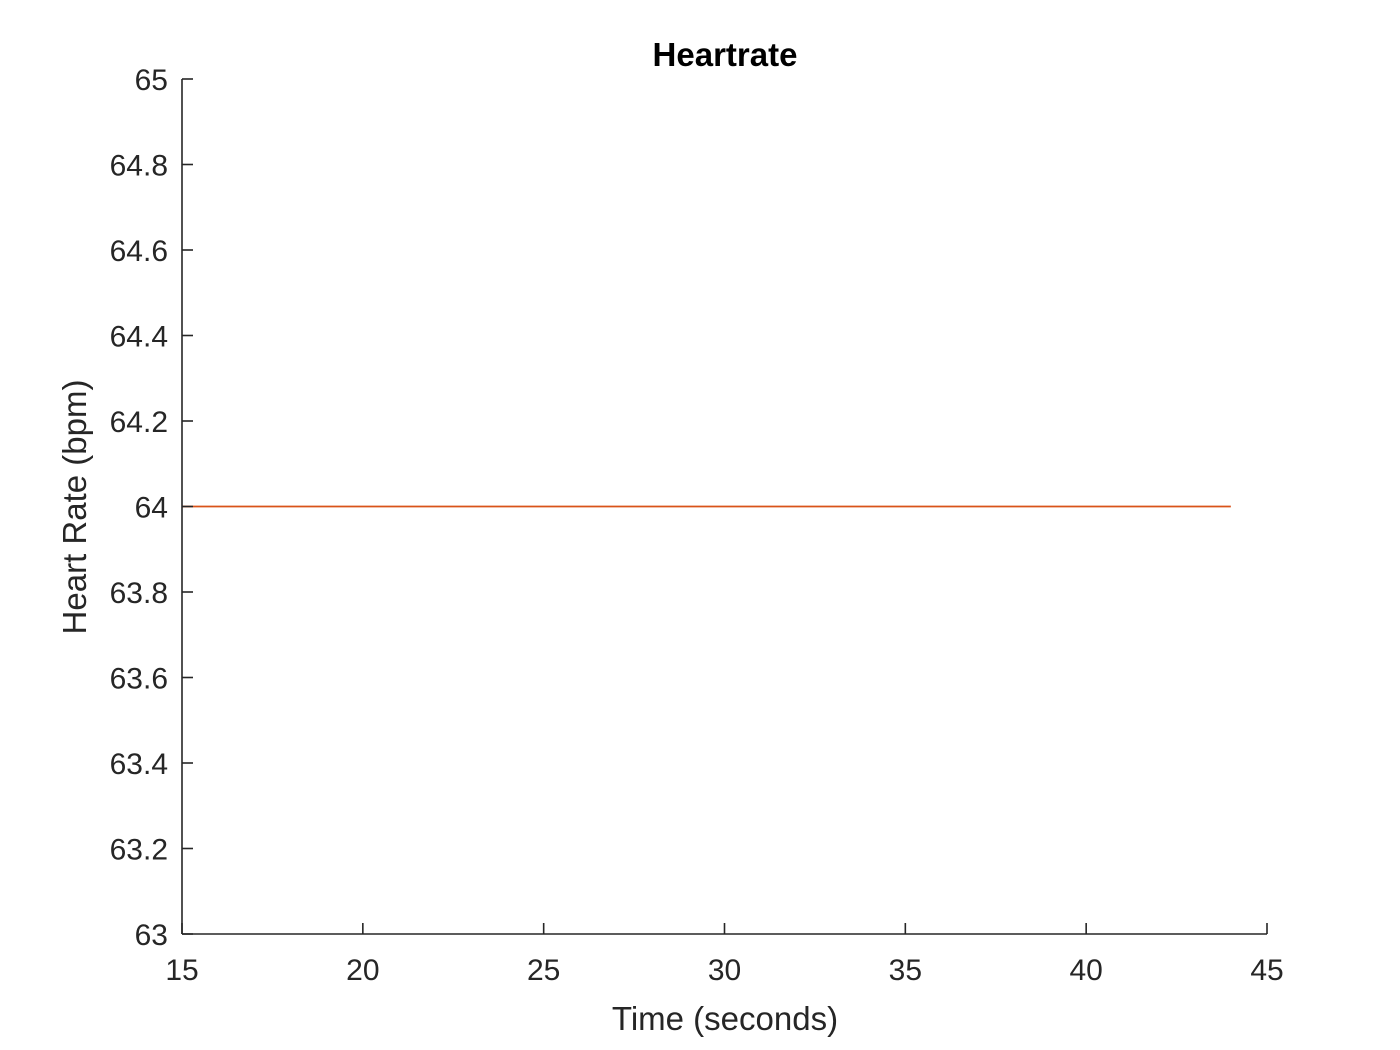 Image resolution: width=1400 pixels, height=1050 pixels. I want to click on y-axis: 63 63.2 63.4 63.6 63.8 64 64.2 64.4 64.6 64.8 65, so click(151, 508).